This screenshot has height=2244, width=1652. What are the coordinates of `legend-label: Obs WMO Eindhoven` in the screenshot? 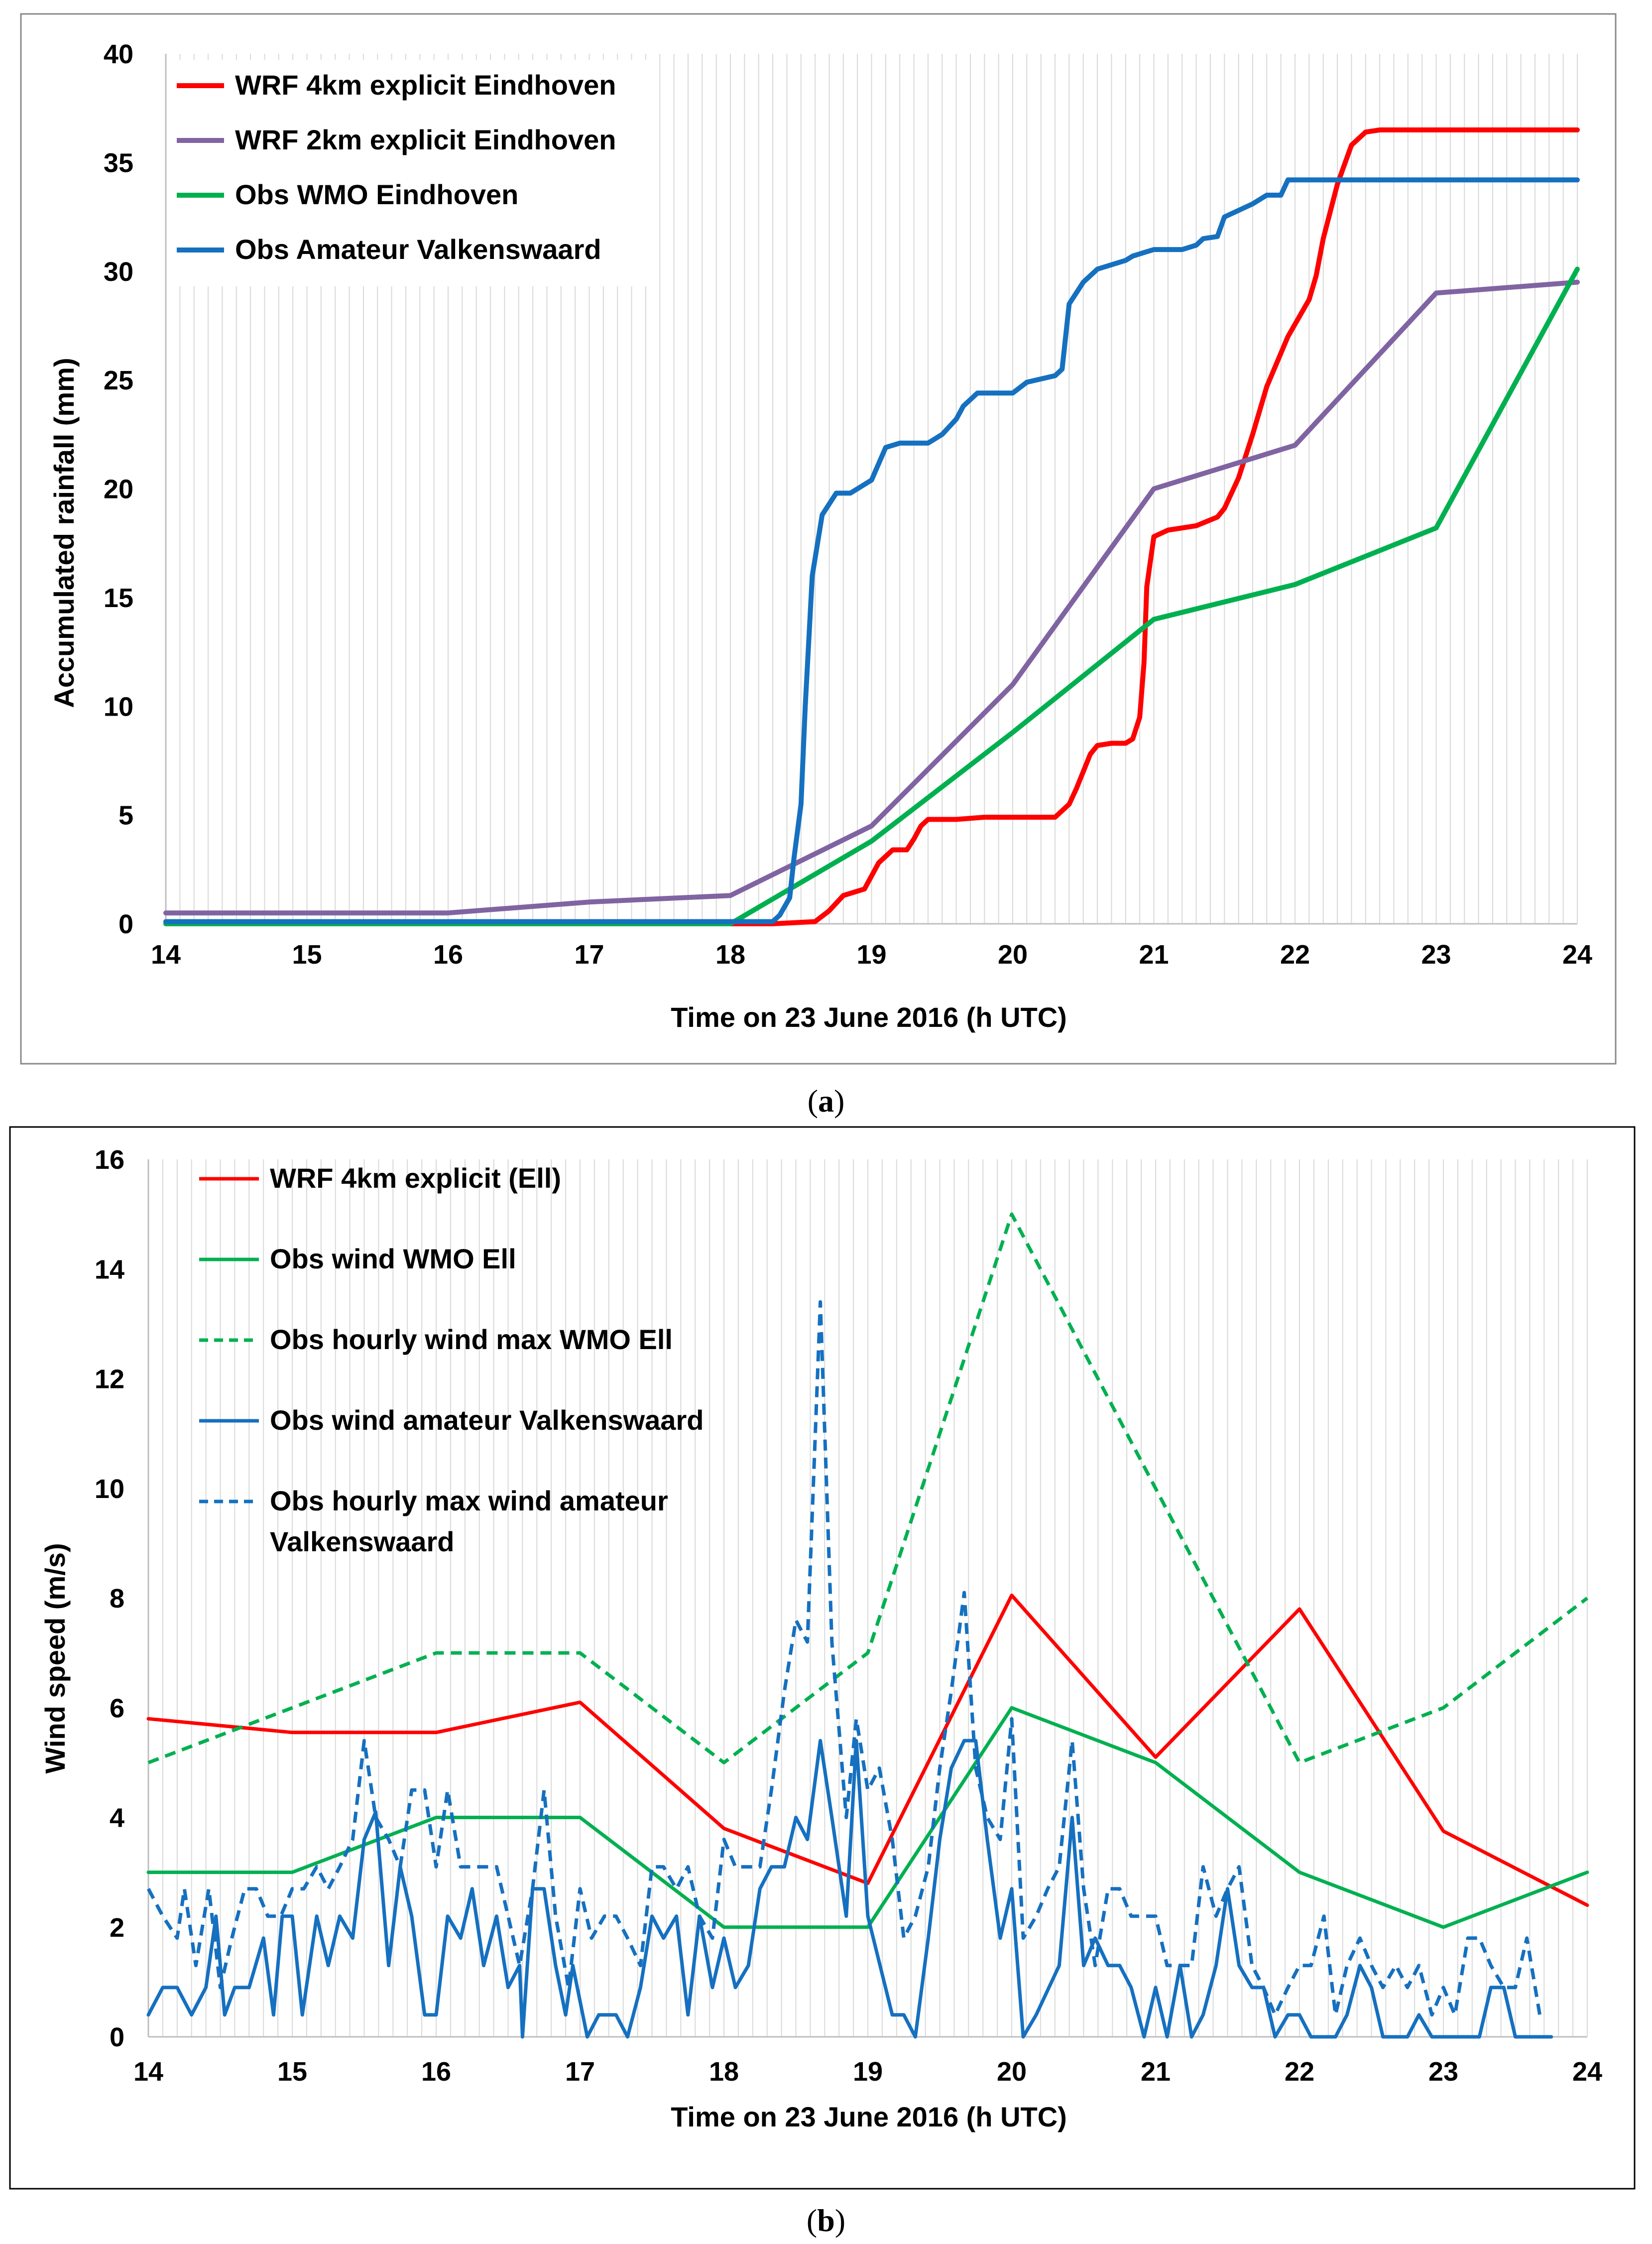 It's located at (376, 194).